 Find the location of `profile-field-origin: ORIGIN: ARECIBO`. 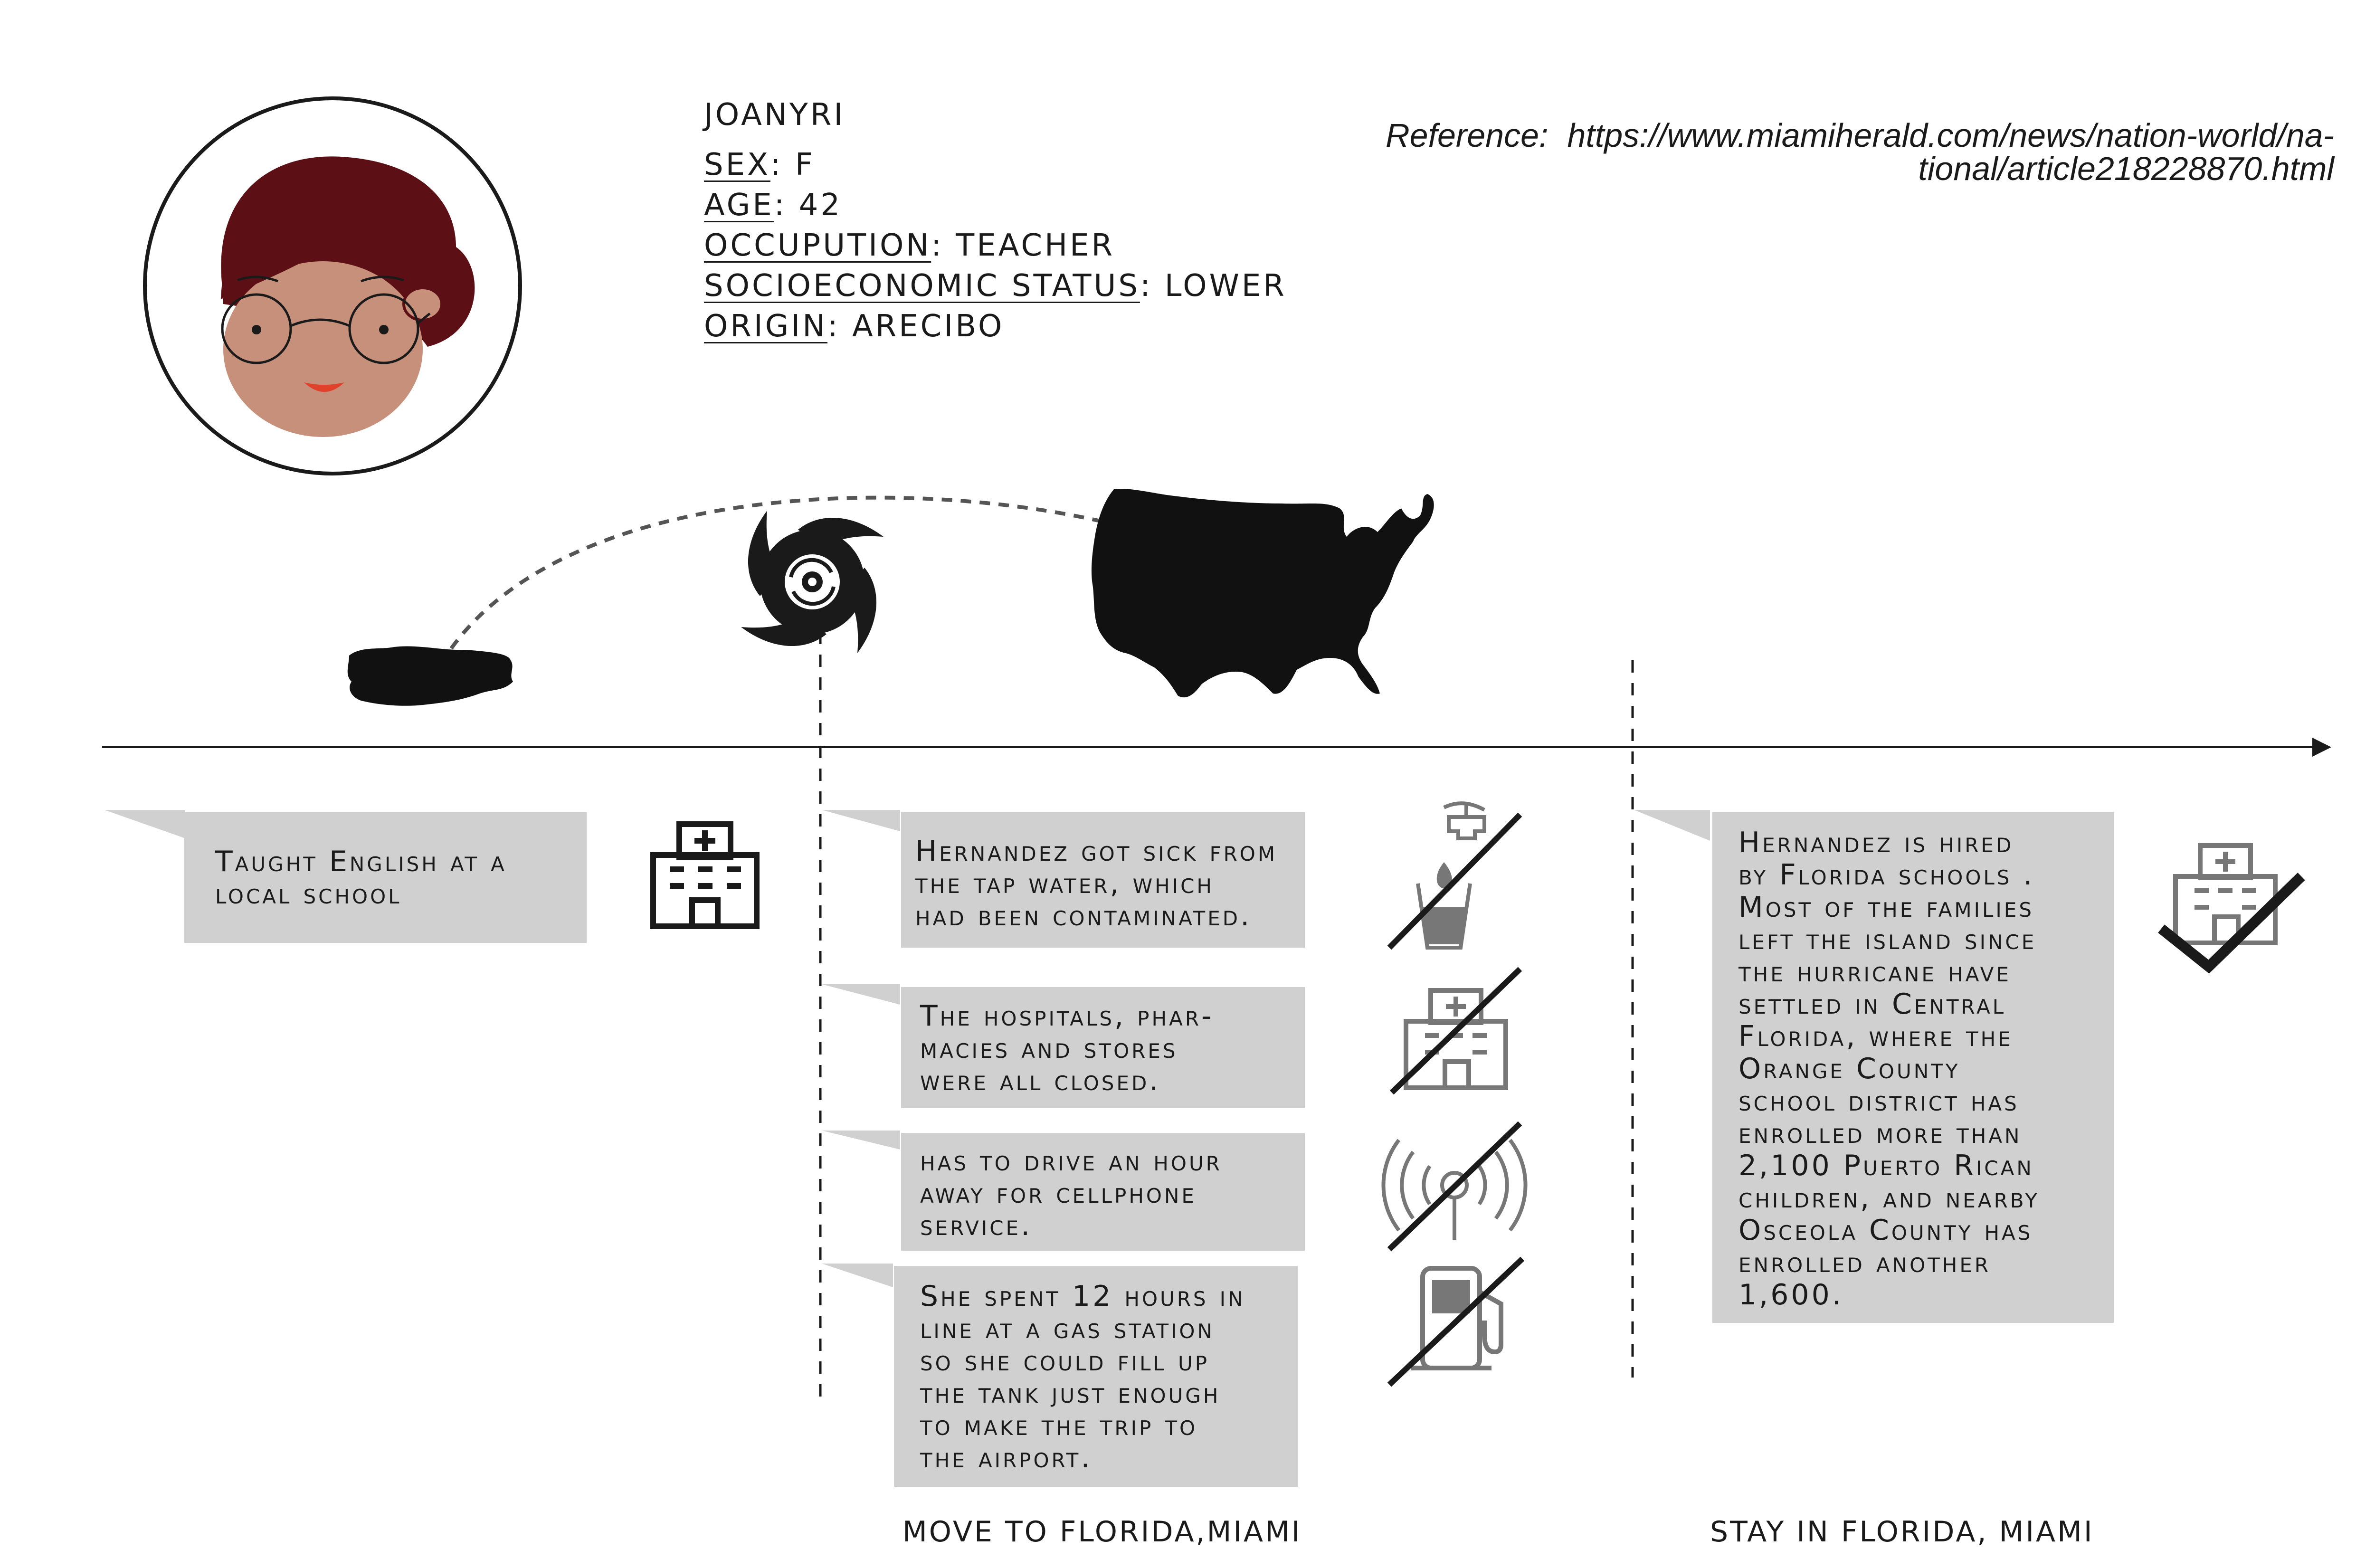

profile-field-origin: ORIGIN: ARECIBO is located at coordinates (854, 326).